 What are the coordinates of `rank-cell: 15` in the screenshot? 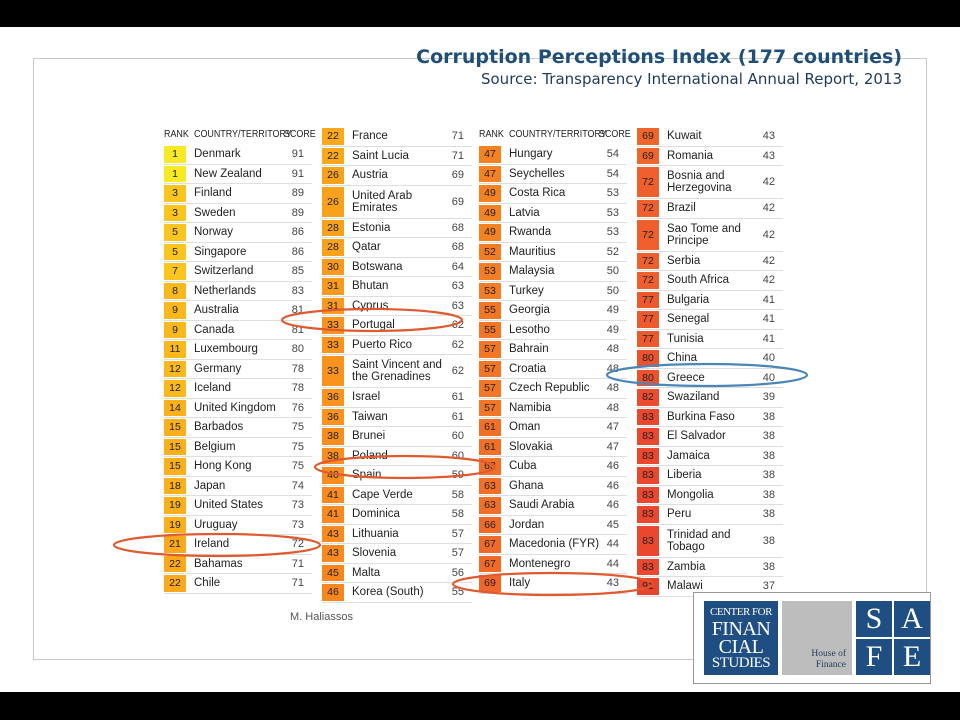 It's located at (175, 466).